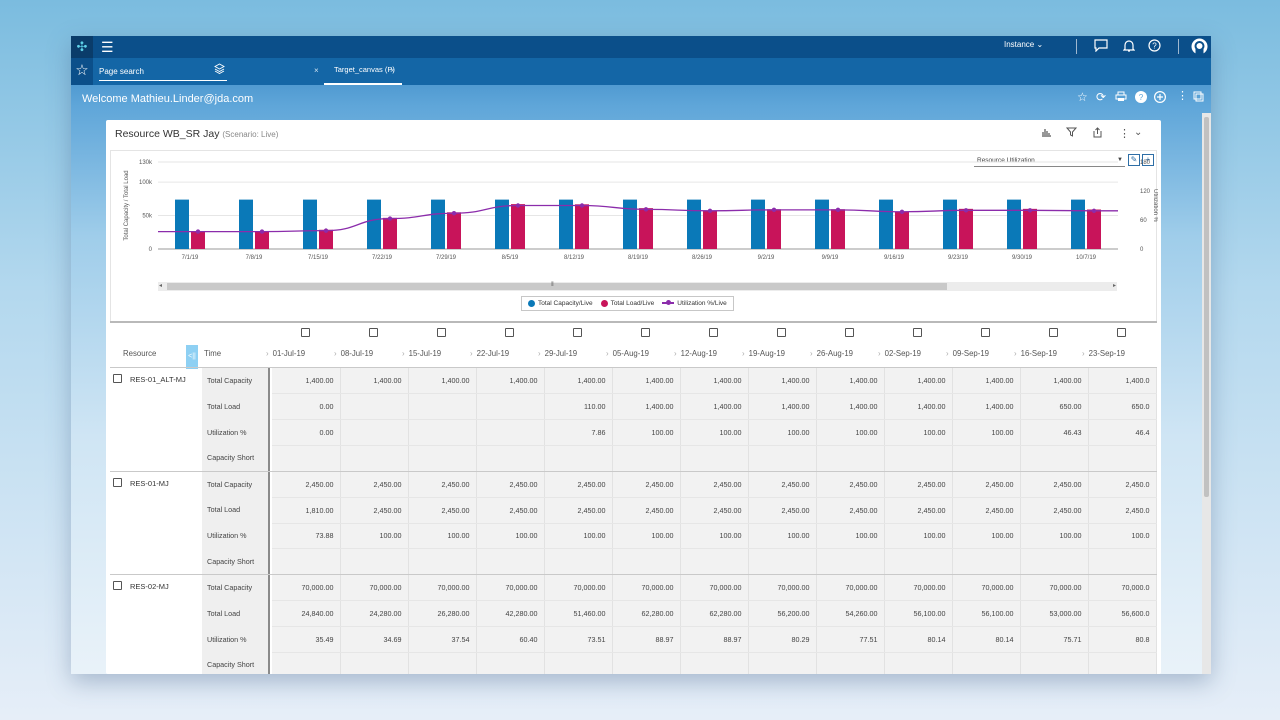  I want to click on table-cell: 42,280.00, so click(510, 613).